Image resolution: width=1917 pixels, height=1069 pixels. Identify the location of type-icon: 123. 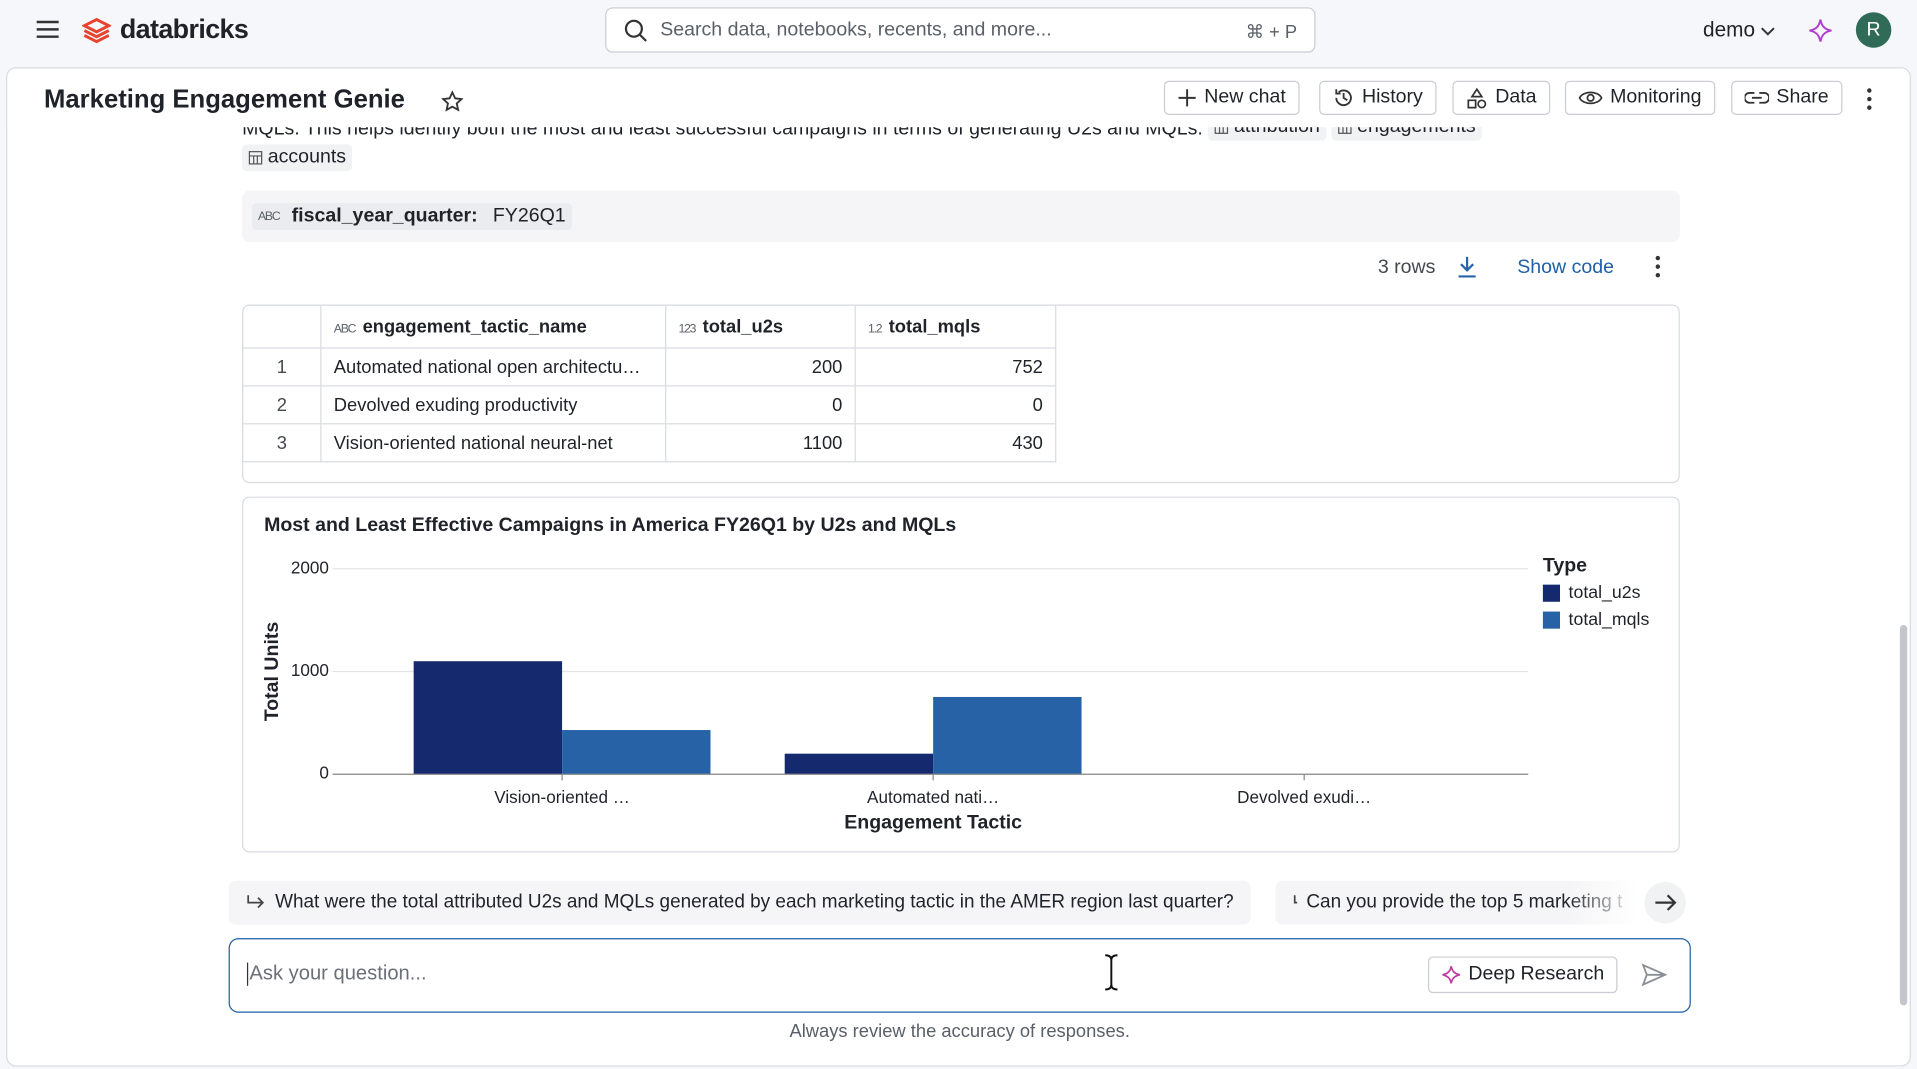
(687, 329).